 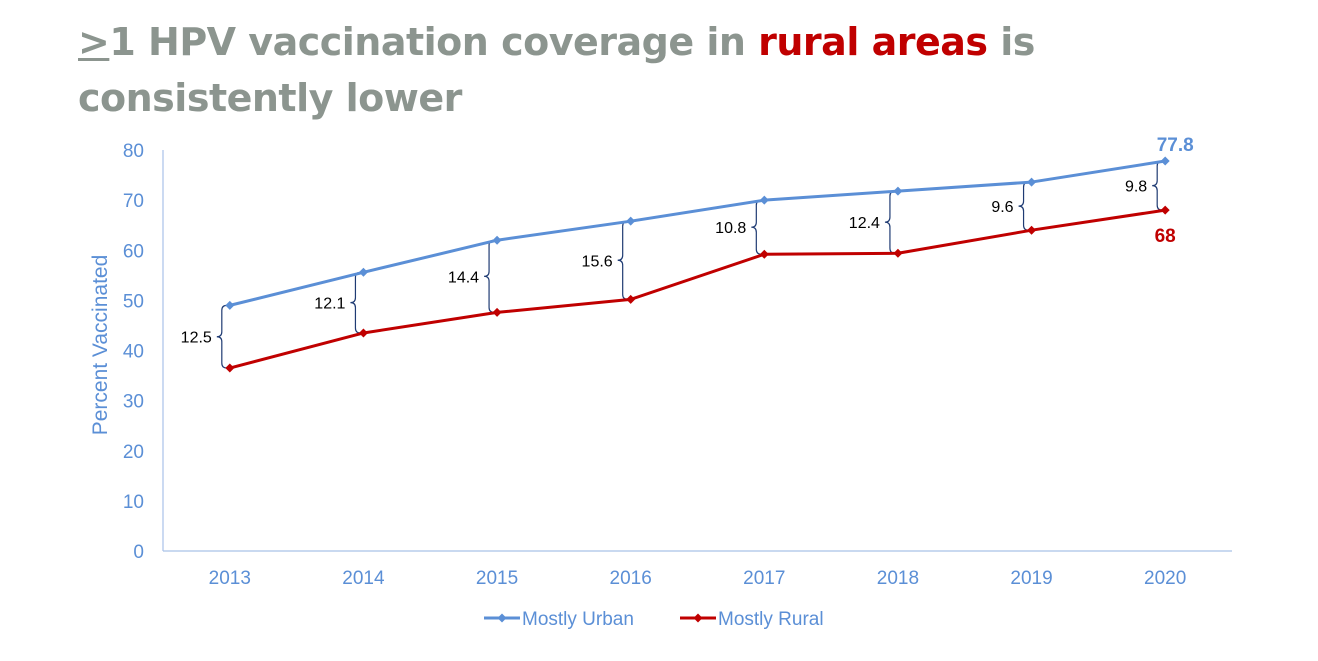 What do you see at coordinates (434, 42) in the screenshot?
I see `title-part1: 1 HPV vaccination coverage in` at bounding box center [434, 42].